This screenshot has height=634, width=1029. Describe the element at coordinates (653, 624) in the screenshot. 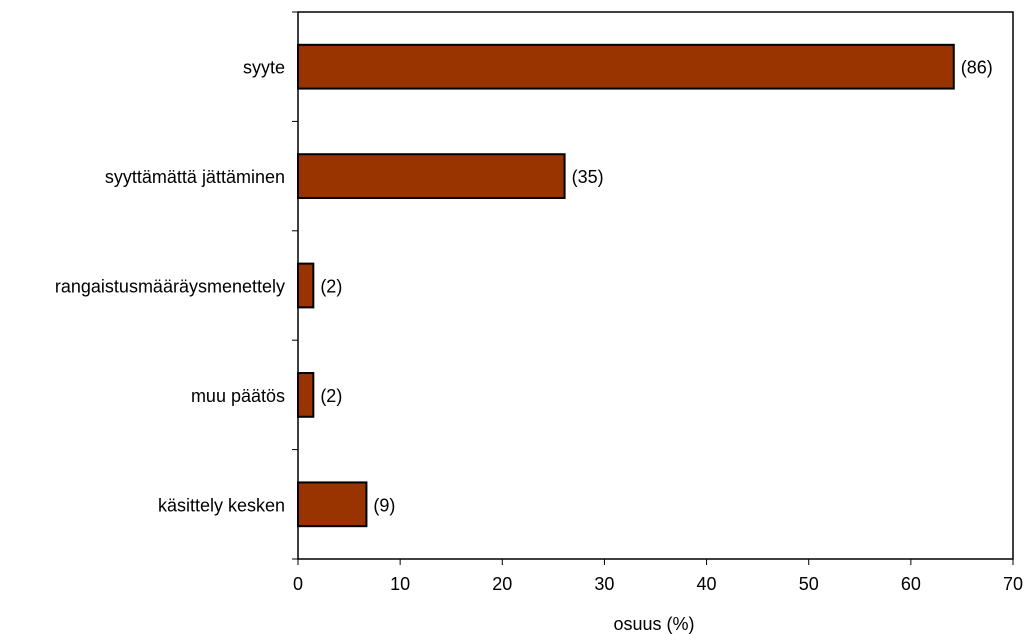

I see `x-axis-label: osuus (%)` at that location.